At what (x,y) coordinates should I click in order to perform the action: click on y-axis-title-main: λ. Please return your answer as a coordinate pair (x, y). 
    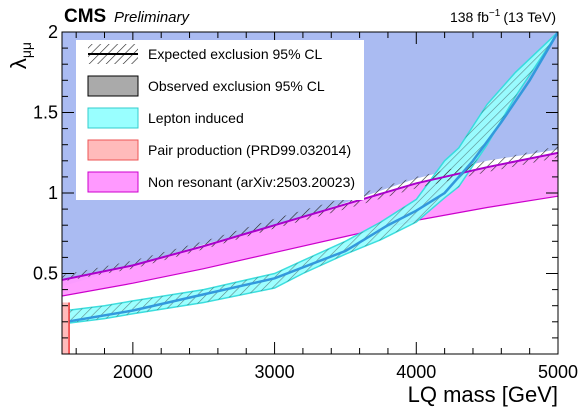
    Looking at the image, I should click on (18, 63).